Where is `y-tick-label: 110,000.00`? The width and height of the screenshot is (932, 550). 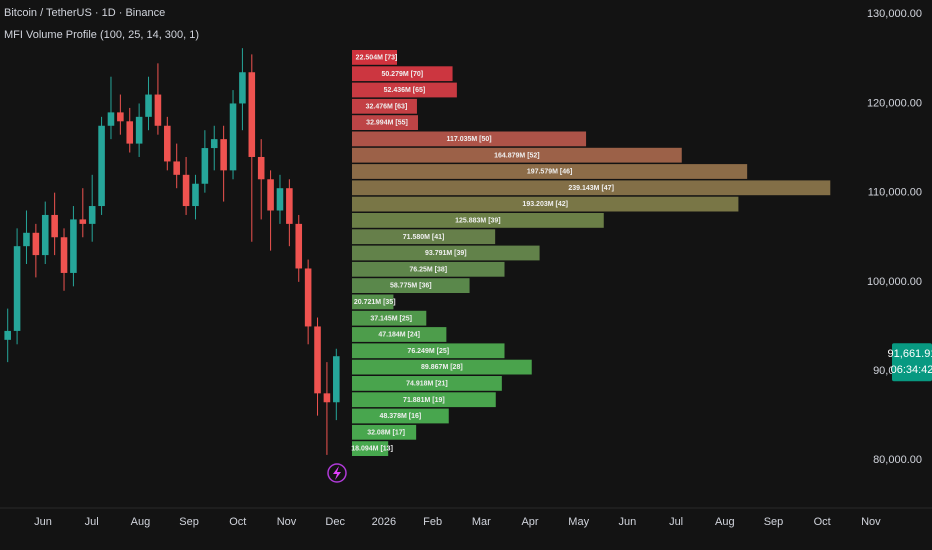 y-tick-label: 110,000.00 is located at coordinates (895, 193).